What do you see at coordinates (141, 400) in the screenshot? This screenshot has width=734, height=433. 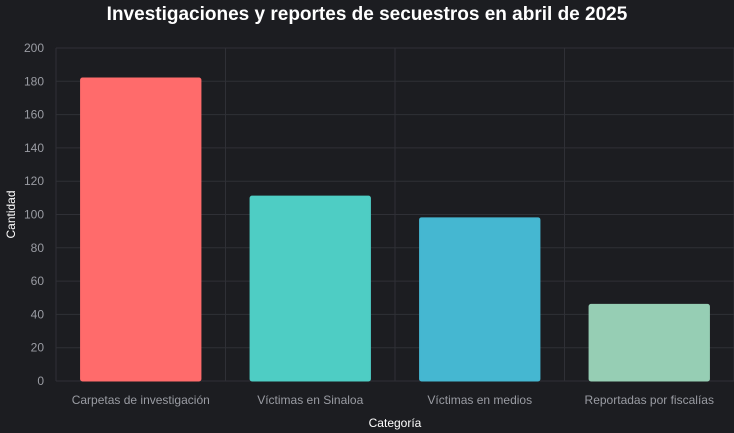 I see `x-tick-label: Carpetas de investigación` at bounding box center [141, 400].